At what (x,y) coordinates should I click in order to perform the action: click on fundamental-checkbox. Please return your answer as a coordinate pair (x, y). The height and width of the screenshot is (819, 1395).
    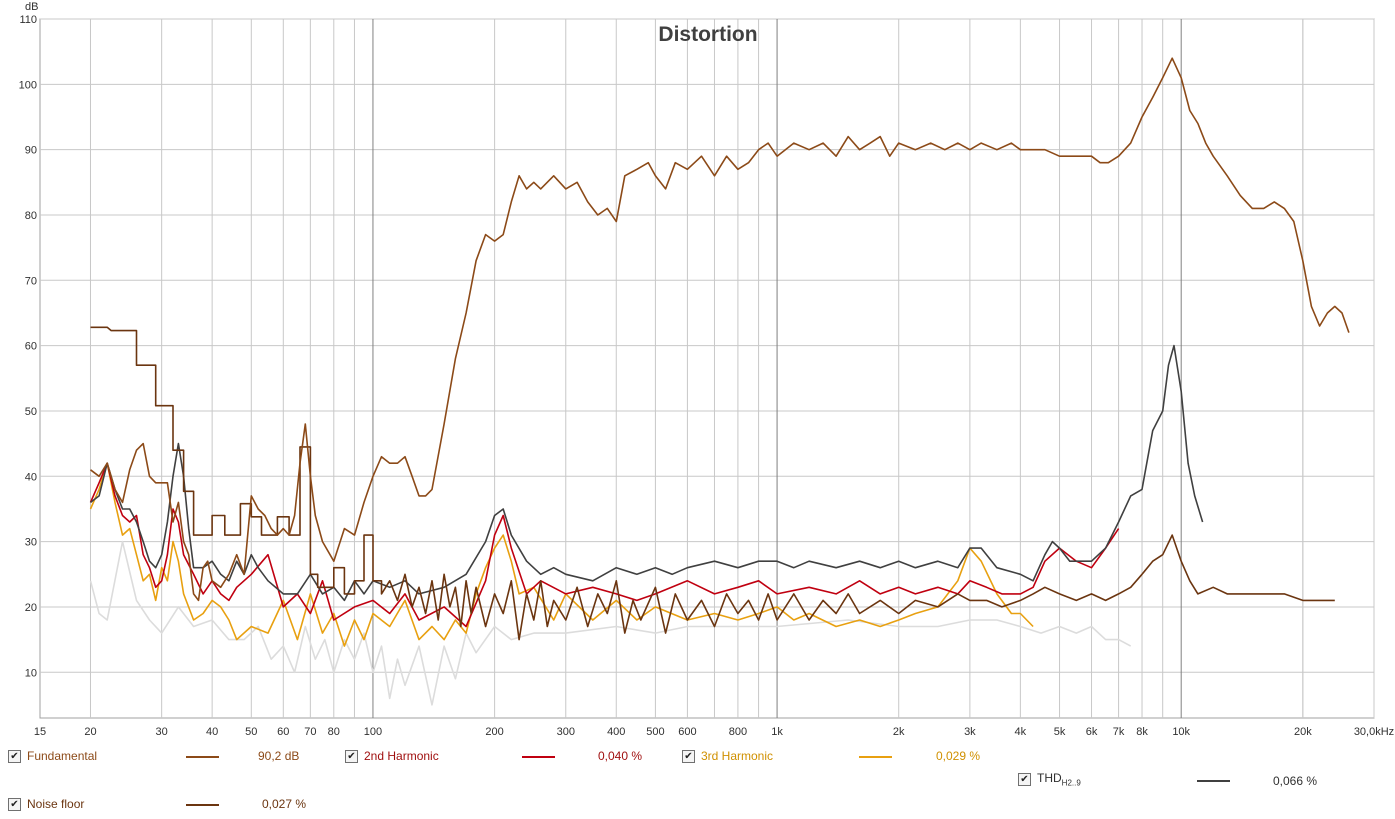
    Looking at the image, I should click on (14, 756).